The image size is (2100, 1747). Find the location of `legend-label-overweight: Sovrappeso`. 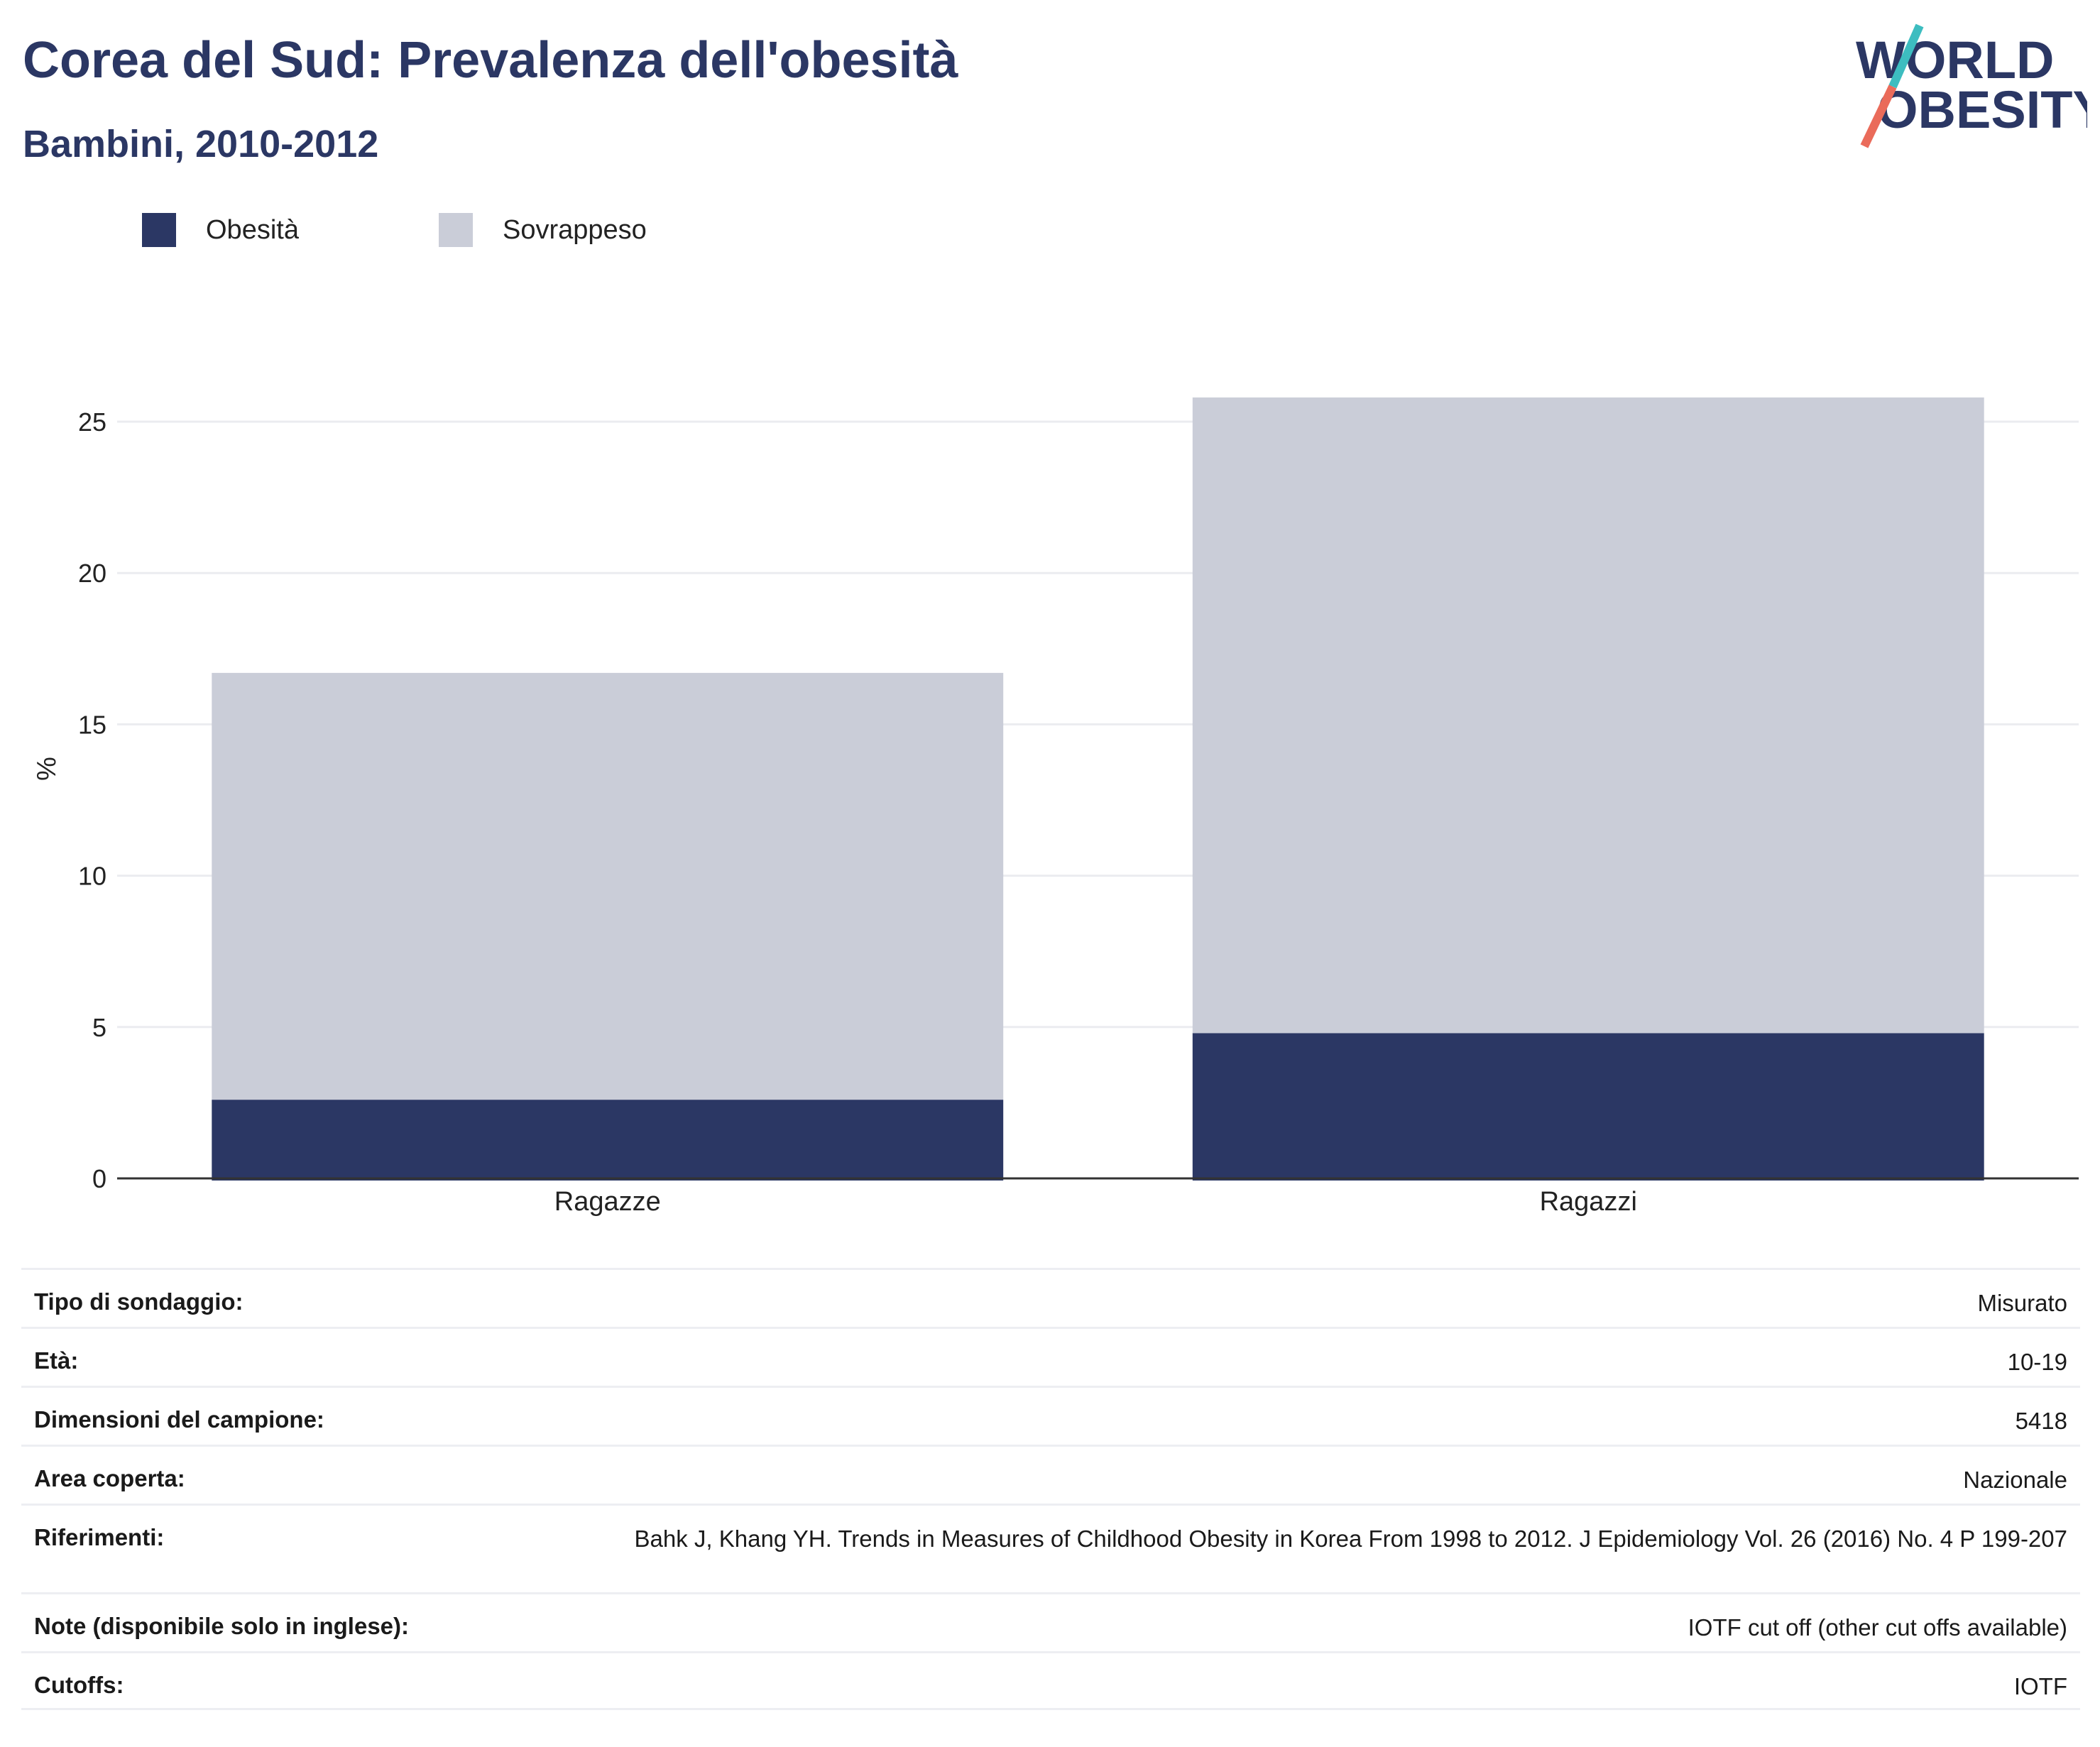

legend-label-overweight: Sovrappeso is located at coordinates (575, 229).